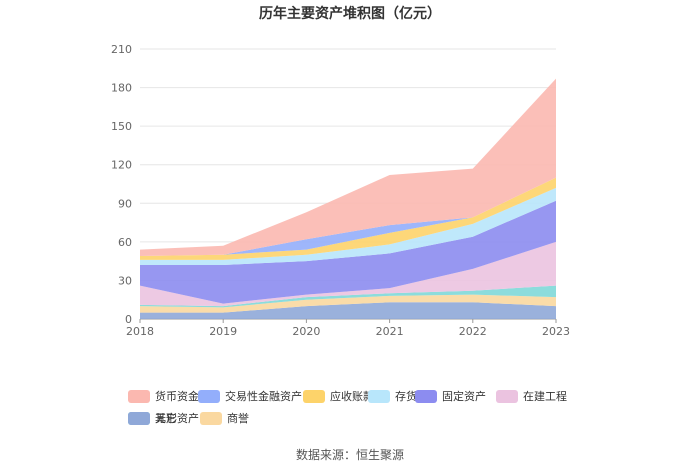 The width and height of the screenshot is (700, 473). What do you see at coordinates (348, 310) in the screenshot?
I see `area-series-其它` at bounding box center [348, 310].